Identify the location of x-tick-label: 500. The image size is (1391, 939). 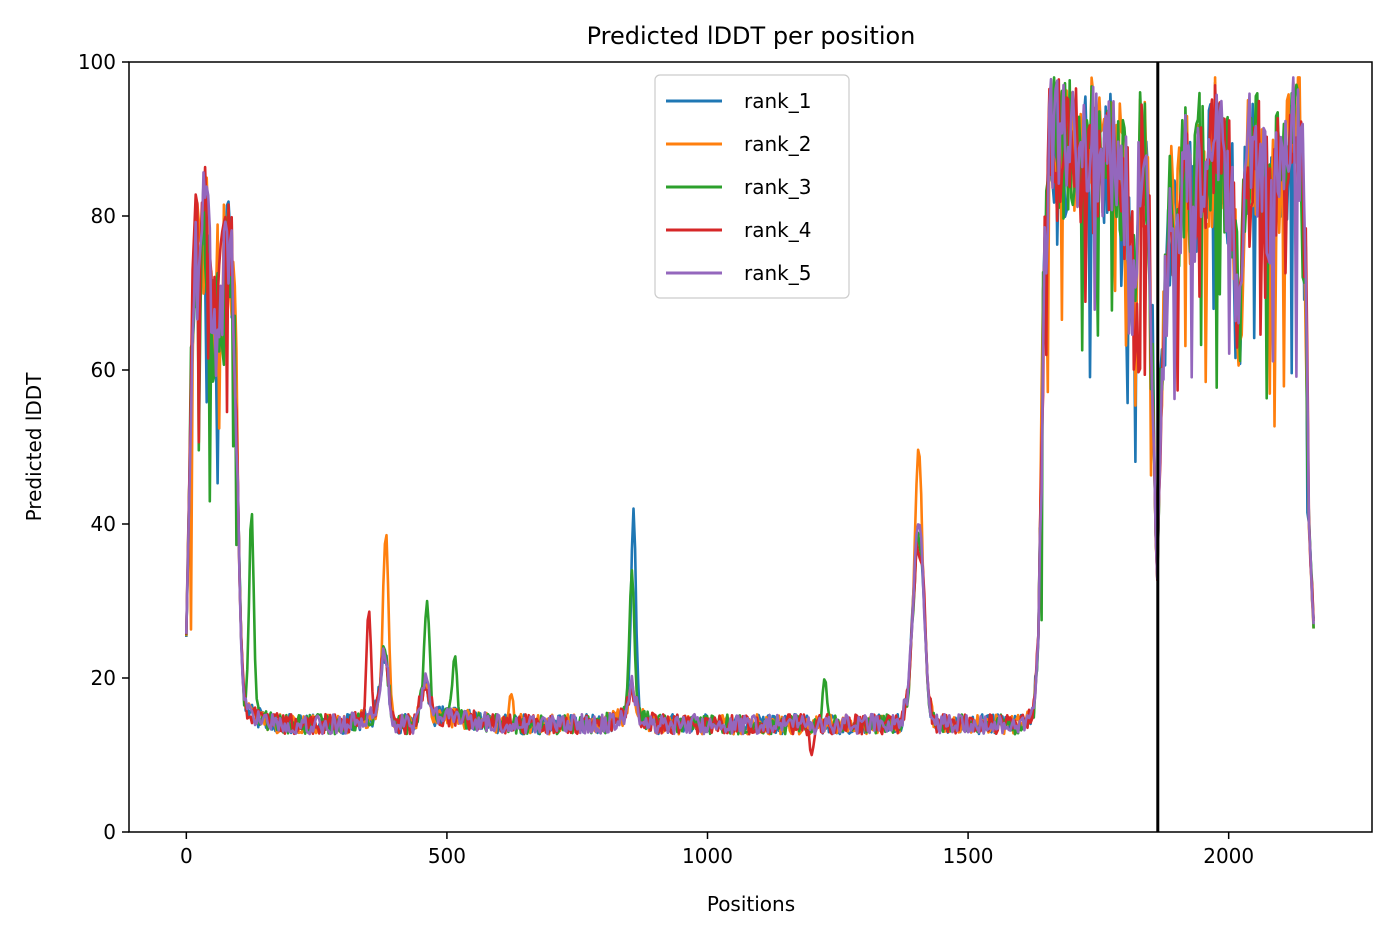
(447, 856).